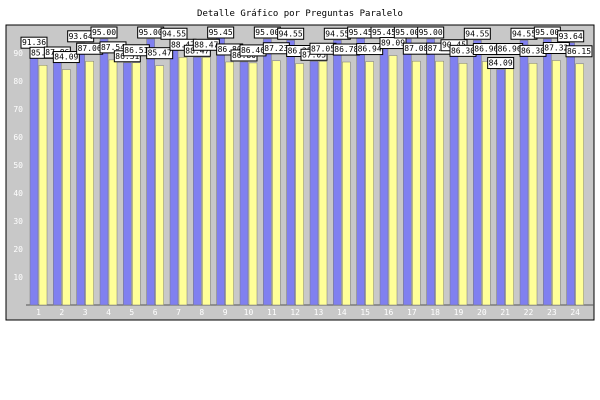 This screenshot has height=400, width=600. I want to click on x-tick-label: 4, so click(108, 312).